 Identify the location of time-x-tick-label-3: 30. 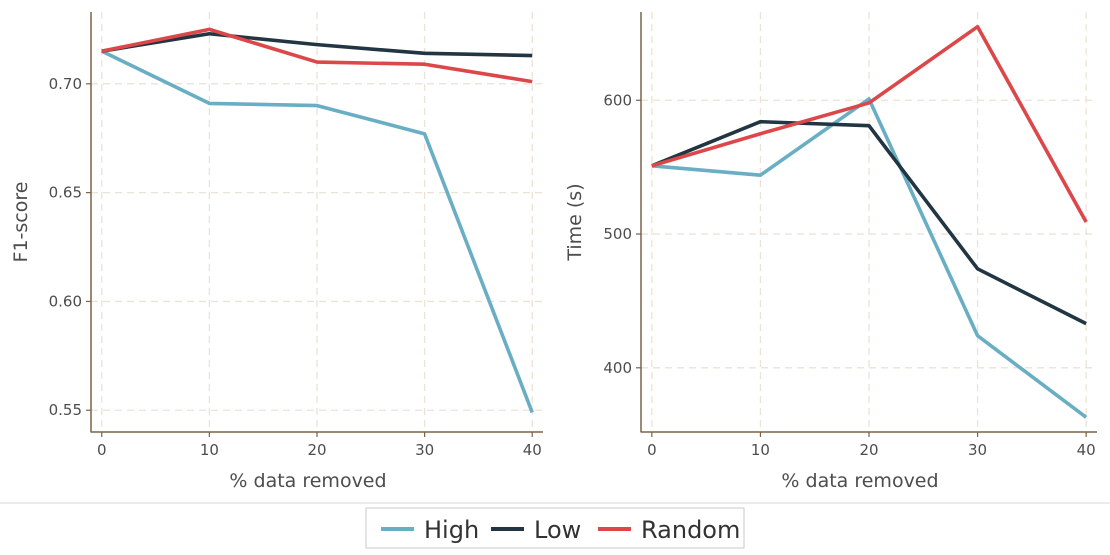
(977, 450).